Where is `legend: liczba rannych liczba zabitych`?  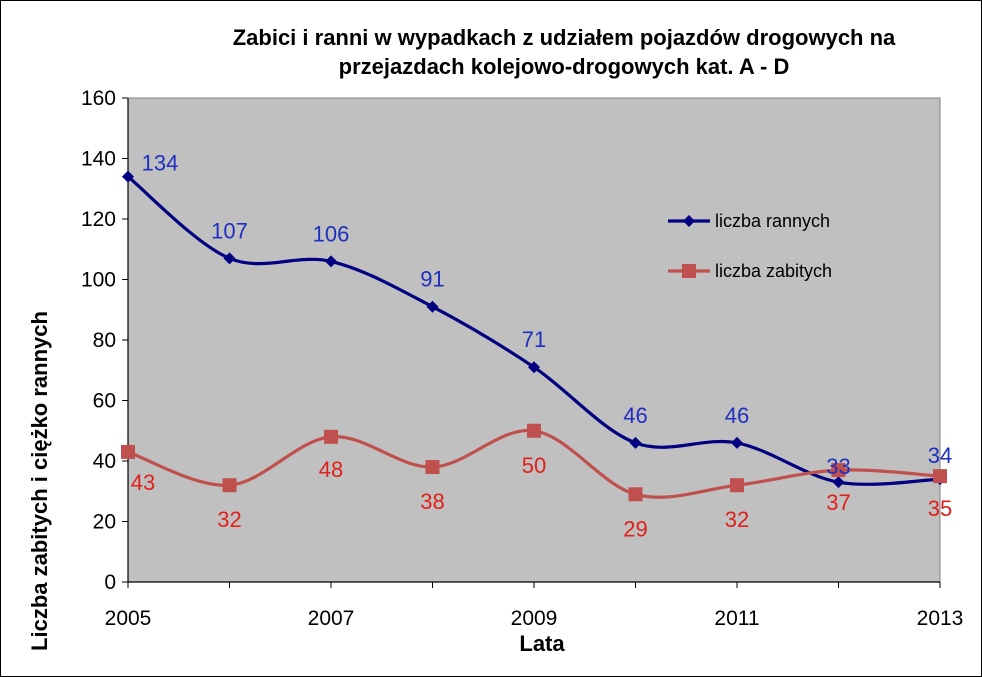 legend: liczba rannych liczba zabitych is located at coordinates (750, 246).